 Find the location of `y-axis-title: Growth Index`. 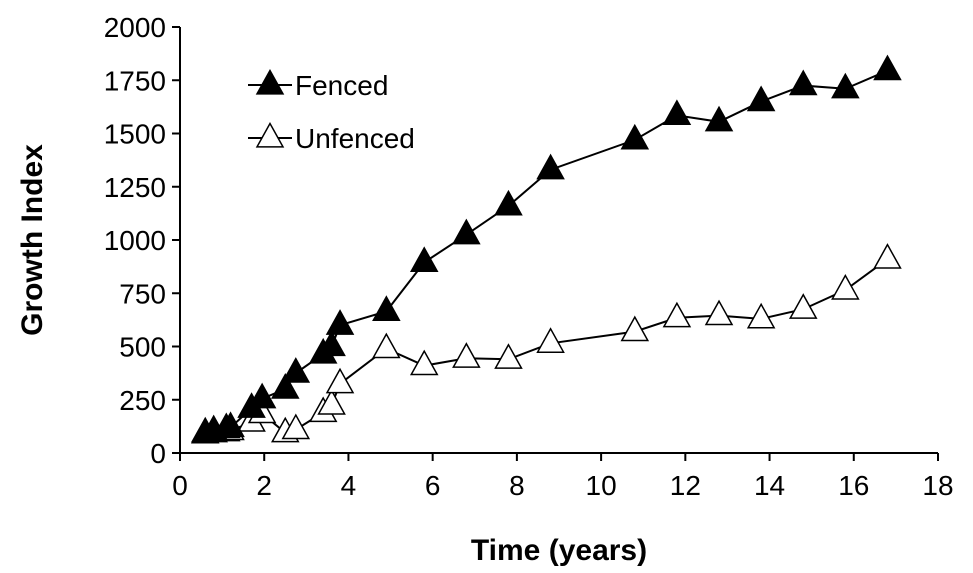

y-axis-title: Growth Index is located at coordinates (32, 240).